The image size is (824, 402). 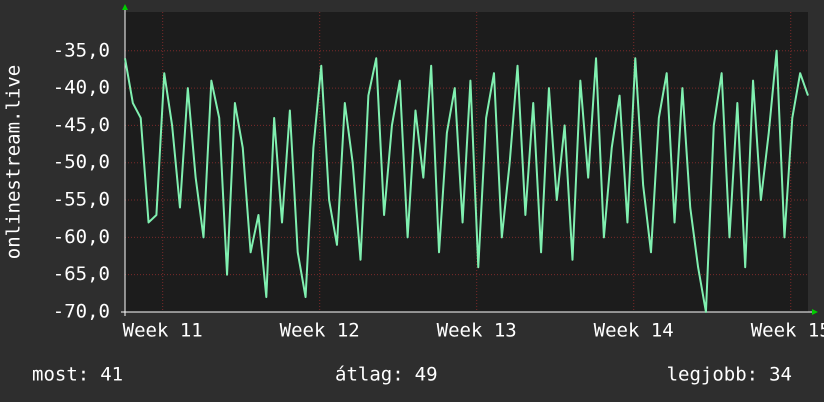 I want to click on y-tick-label: -50,0, so click(x=81, y=162).